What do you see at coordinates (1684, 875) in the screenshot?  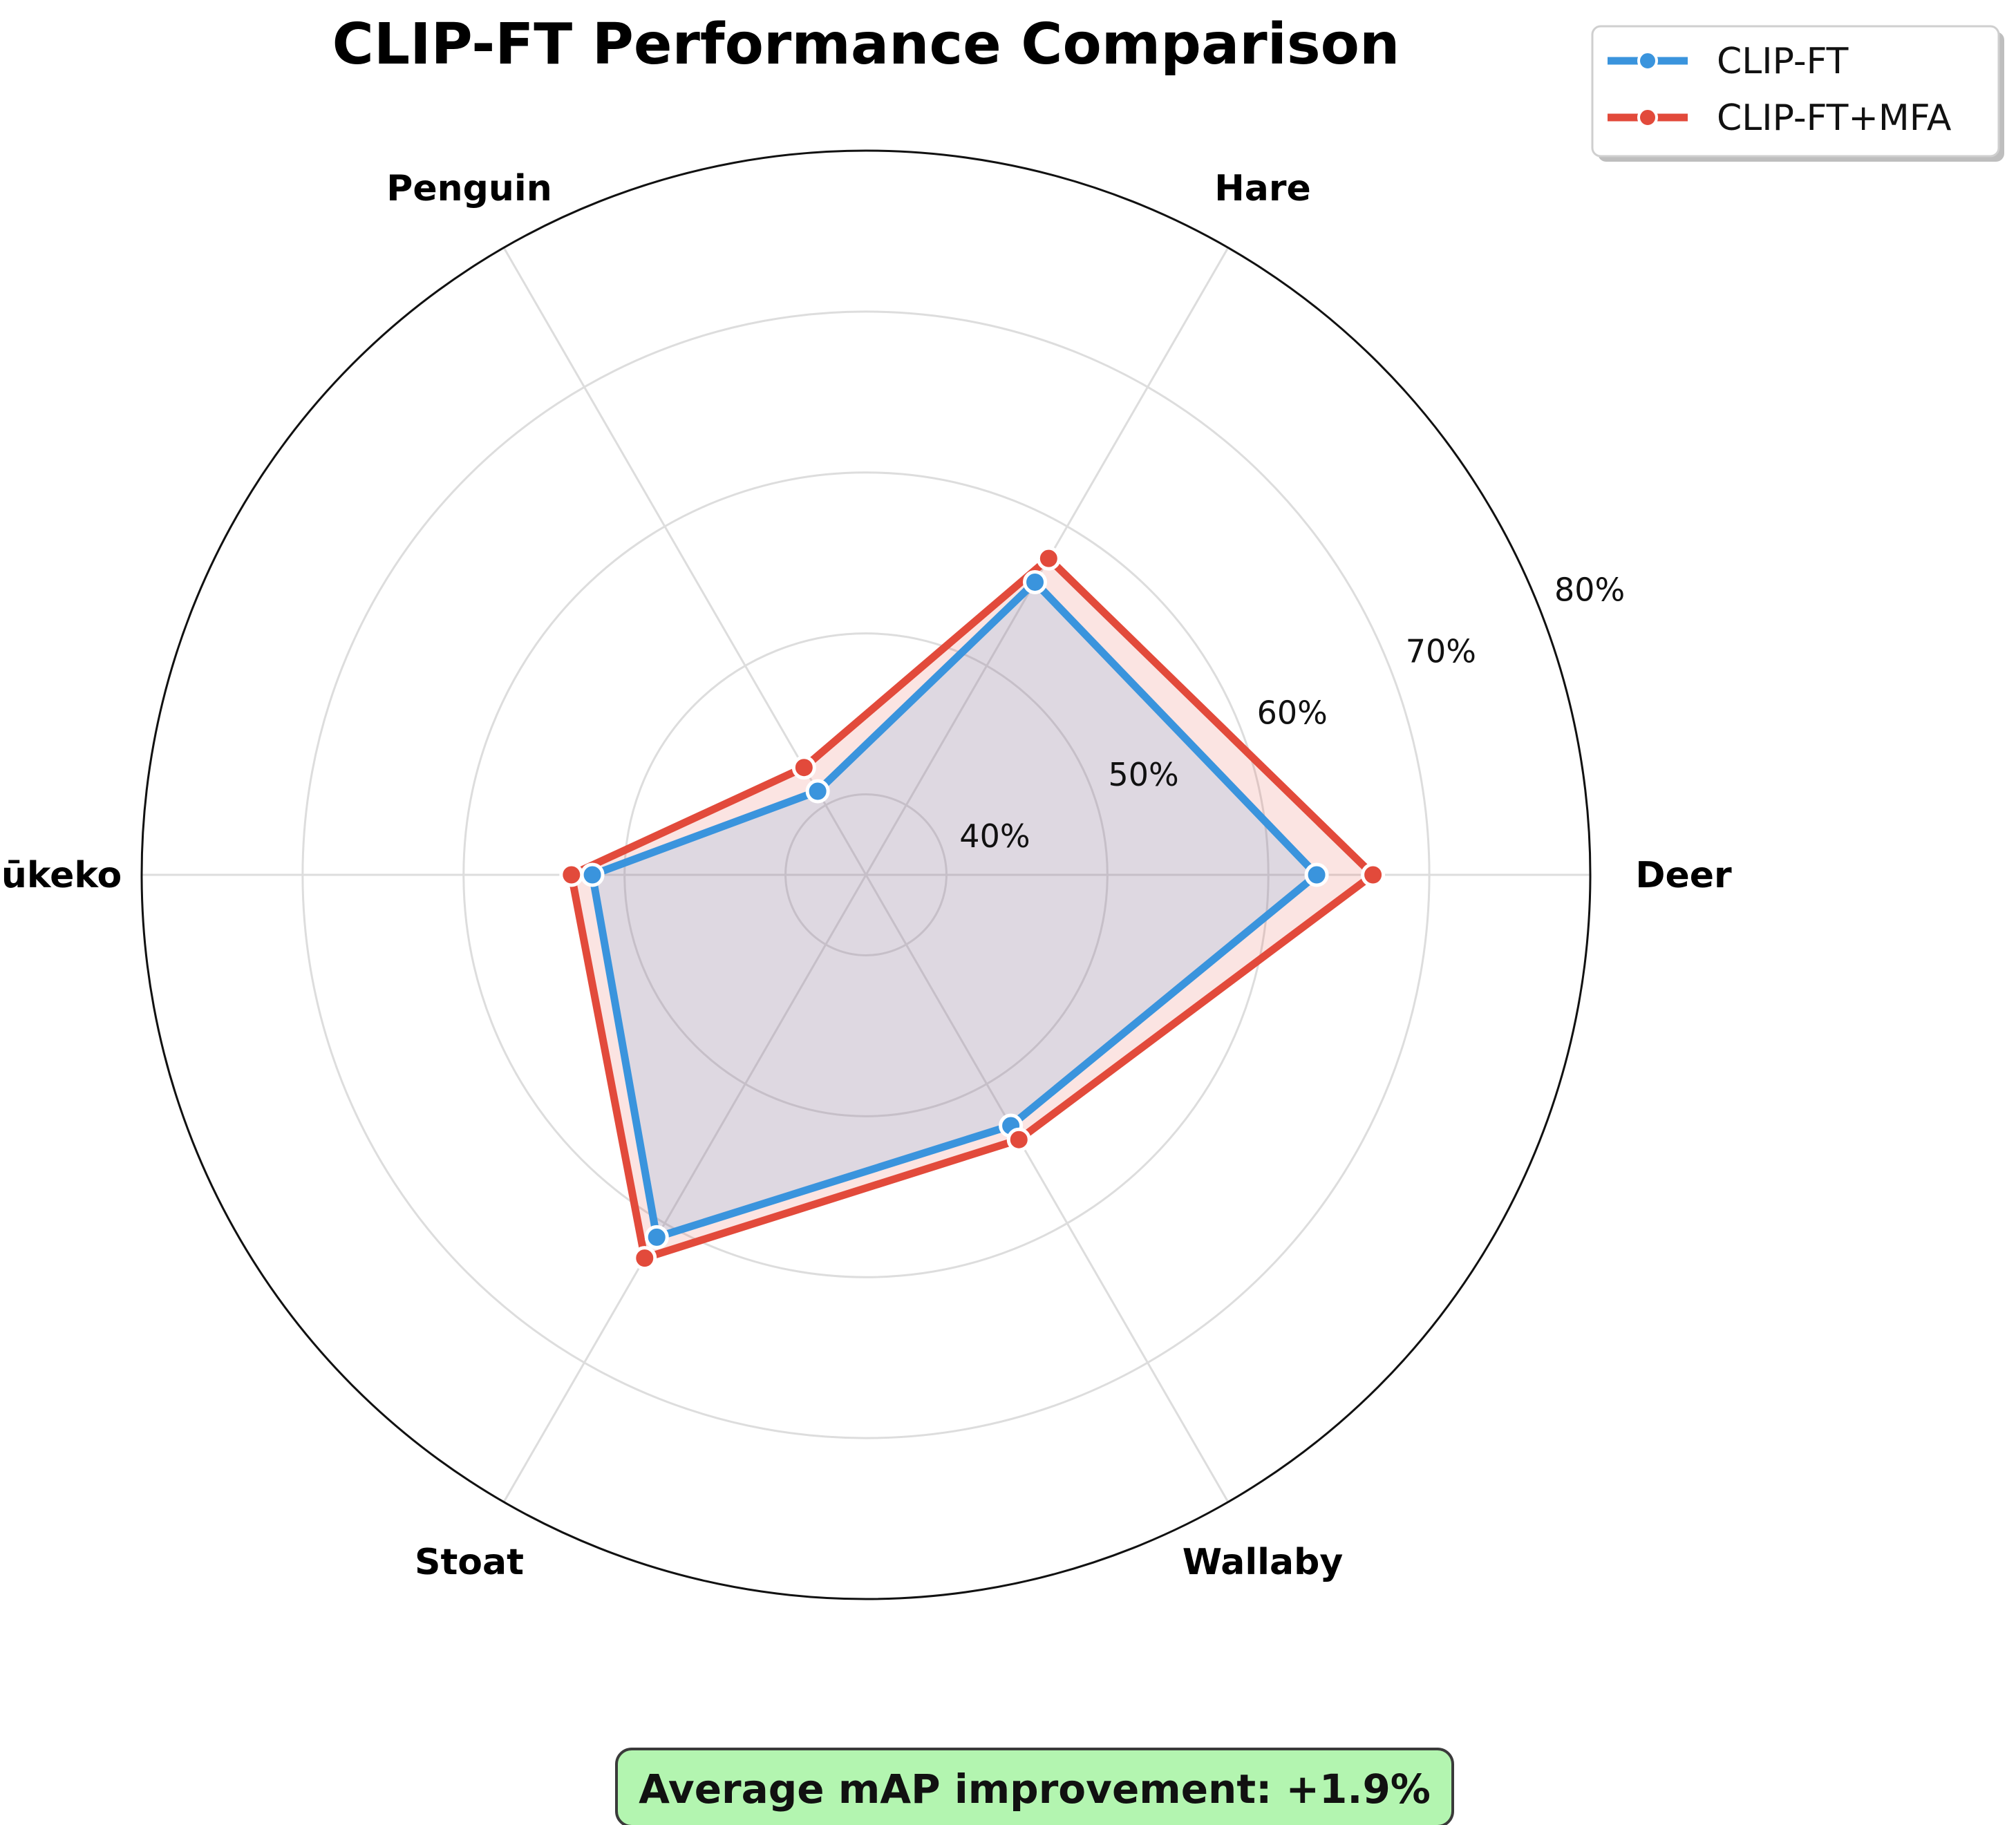 I see `category-label: Deer` at bounding box center [1684, 875].